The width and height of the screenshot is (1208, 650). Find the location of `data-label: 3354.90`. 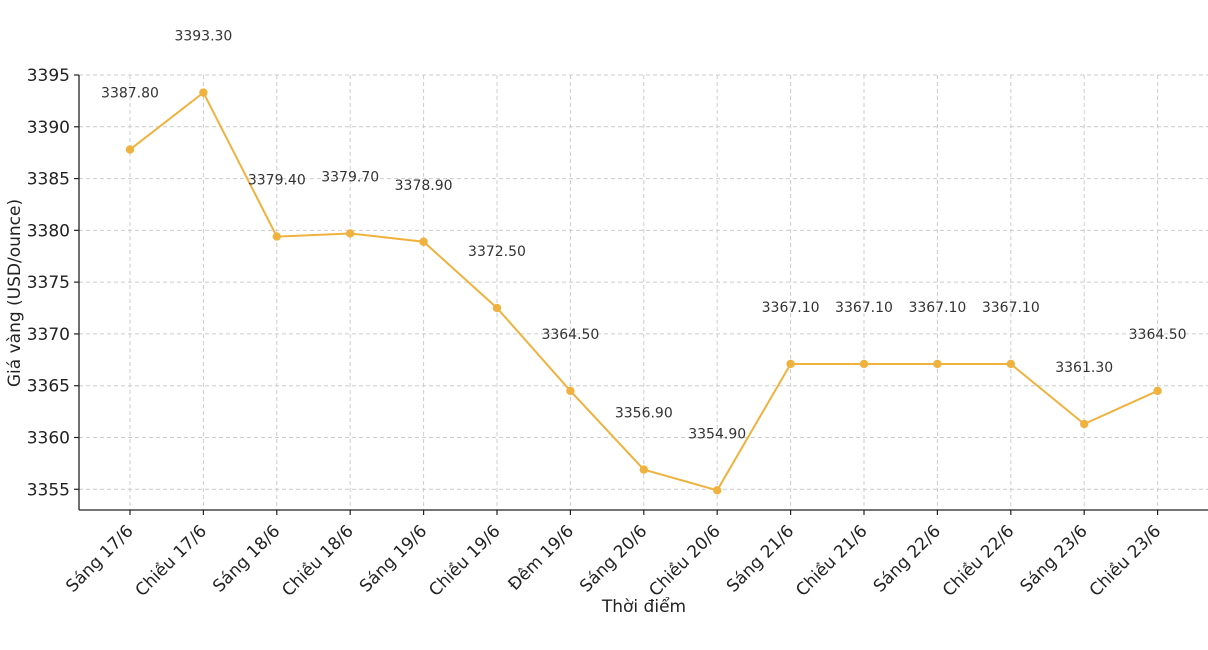

data-label: 3354.90 is located at coordinates (717, 434).